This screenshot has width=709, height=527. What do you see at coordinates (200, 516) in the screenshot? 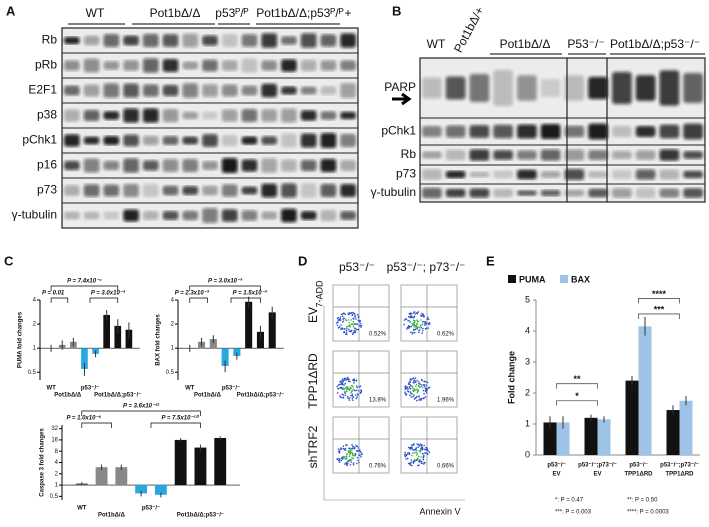
I see `group-label: Pot1bΔ/Δ;p53⁻/⁻` at bounding box center [200, 516].